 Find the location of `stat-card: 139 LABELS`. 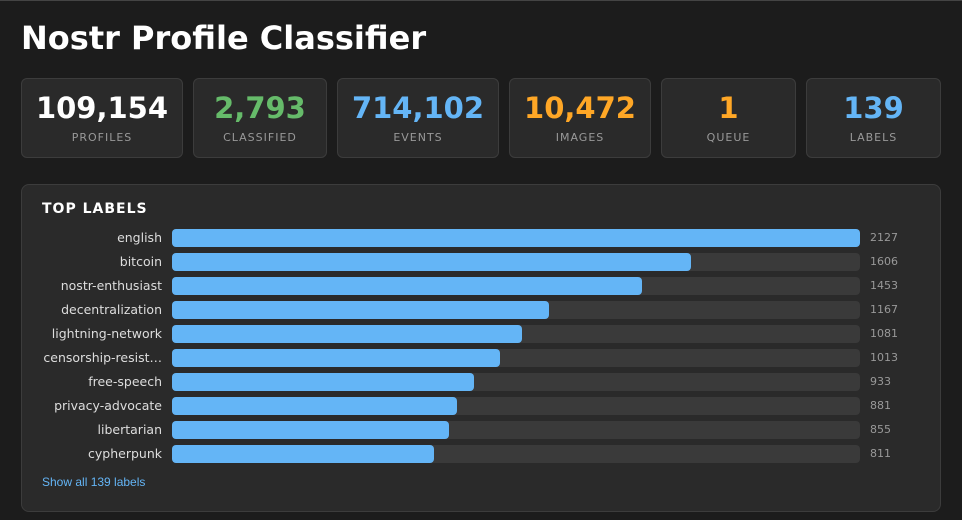

stat-card: 139 LABELS is located at coordinates (873, 118).